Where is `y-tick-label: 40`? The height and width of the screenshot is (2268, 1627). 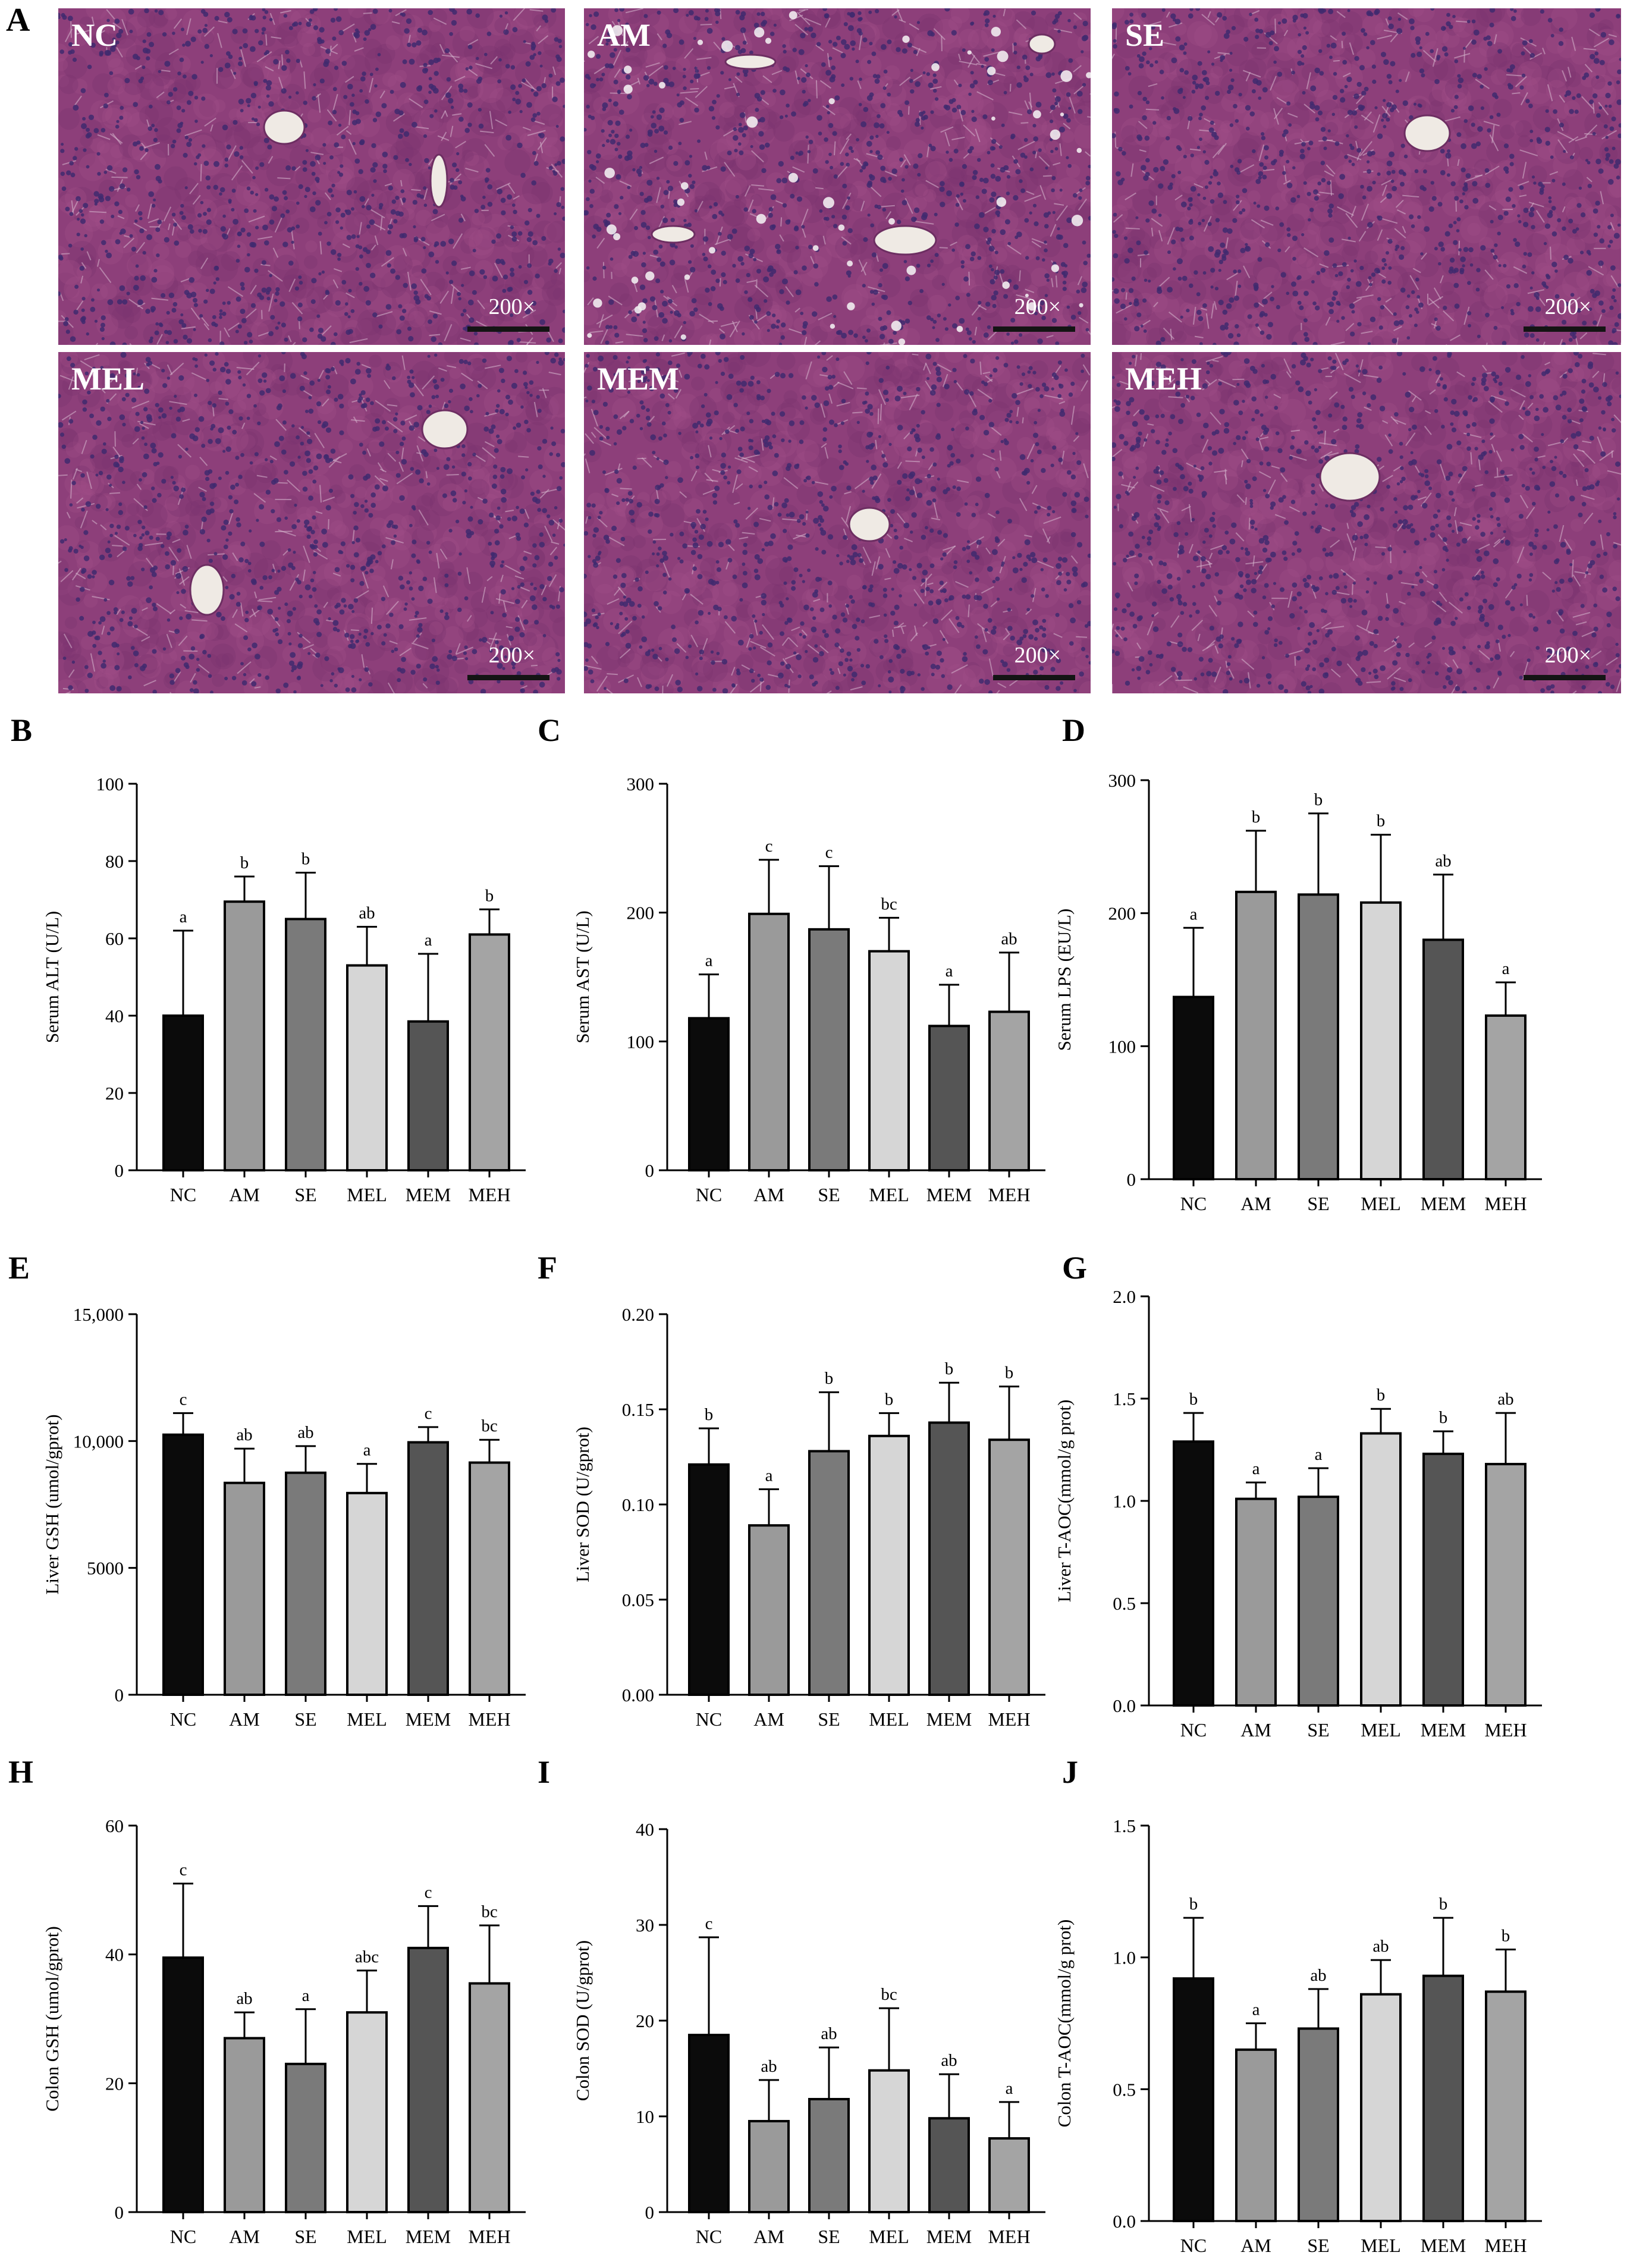 y-tick-label: 40 is located at coordinates (115, 1955).